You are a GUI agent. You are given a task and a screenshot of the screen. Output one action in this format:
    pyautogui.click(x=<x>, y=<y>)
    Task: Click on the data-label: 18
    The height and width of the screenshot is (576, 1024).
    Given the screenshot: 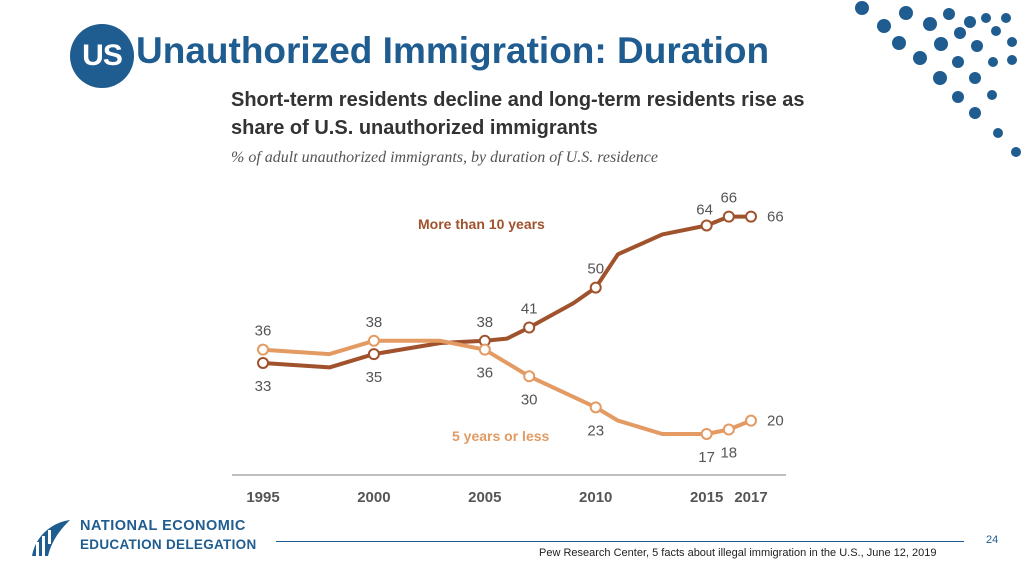 What is the action you would take?
    pyautogui.click(x=728, y=453)
    